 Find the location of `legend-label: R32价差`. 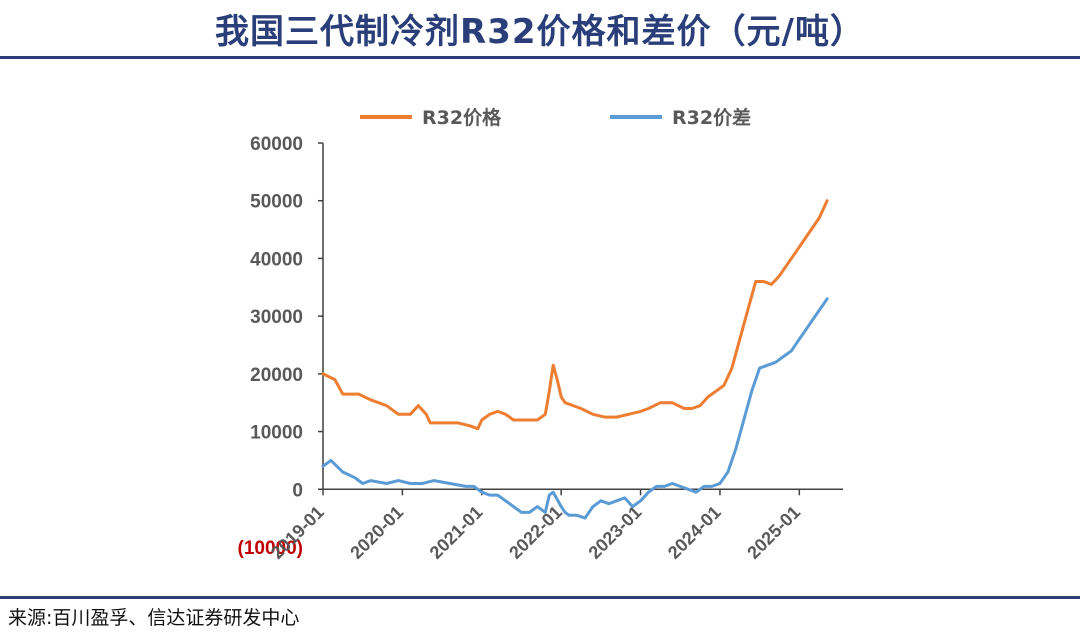

legend-label: R32价差 is located at coordinates (711, 117).